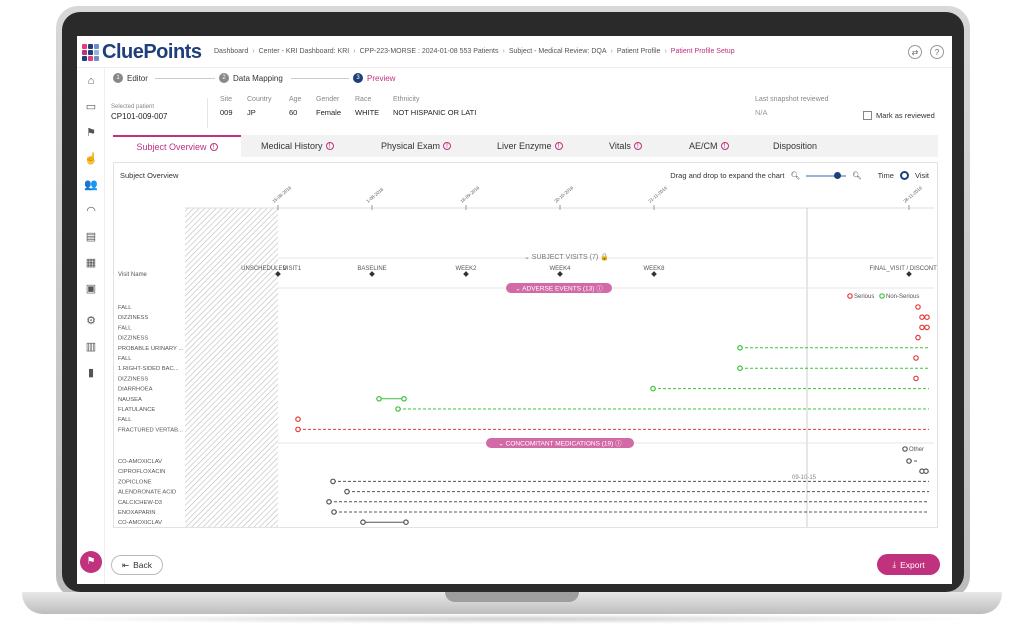 The image size is (1024, 640). What do you see at coordinates (416, 146) in the screenshot?
I see `tab-physical-exam: Physical Exam!` at bounding box center [416, 146].